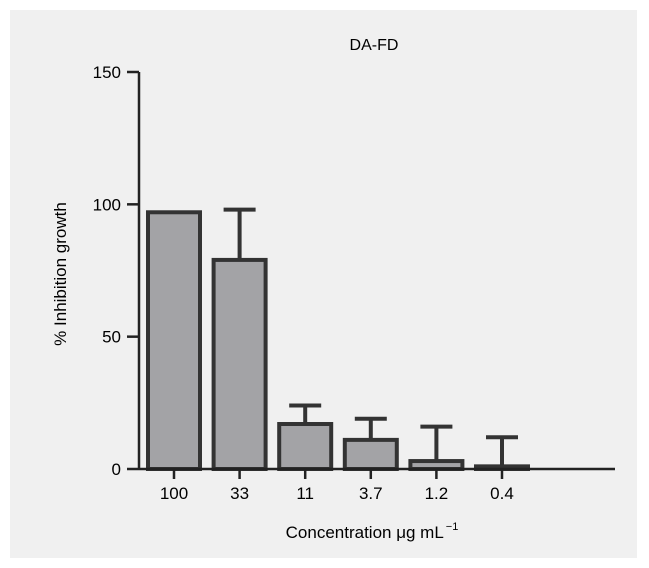  Describe the element at coordinates (107, 204) in the screenshot. I see `y-tick-label: 100` at that location.